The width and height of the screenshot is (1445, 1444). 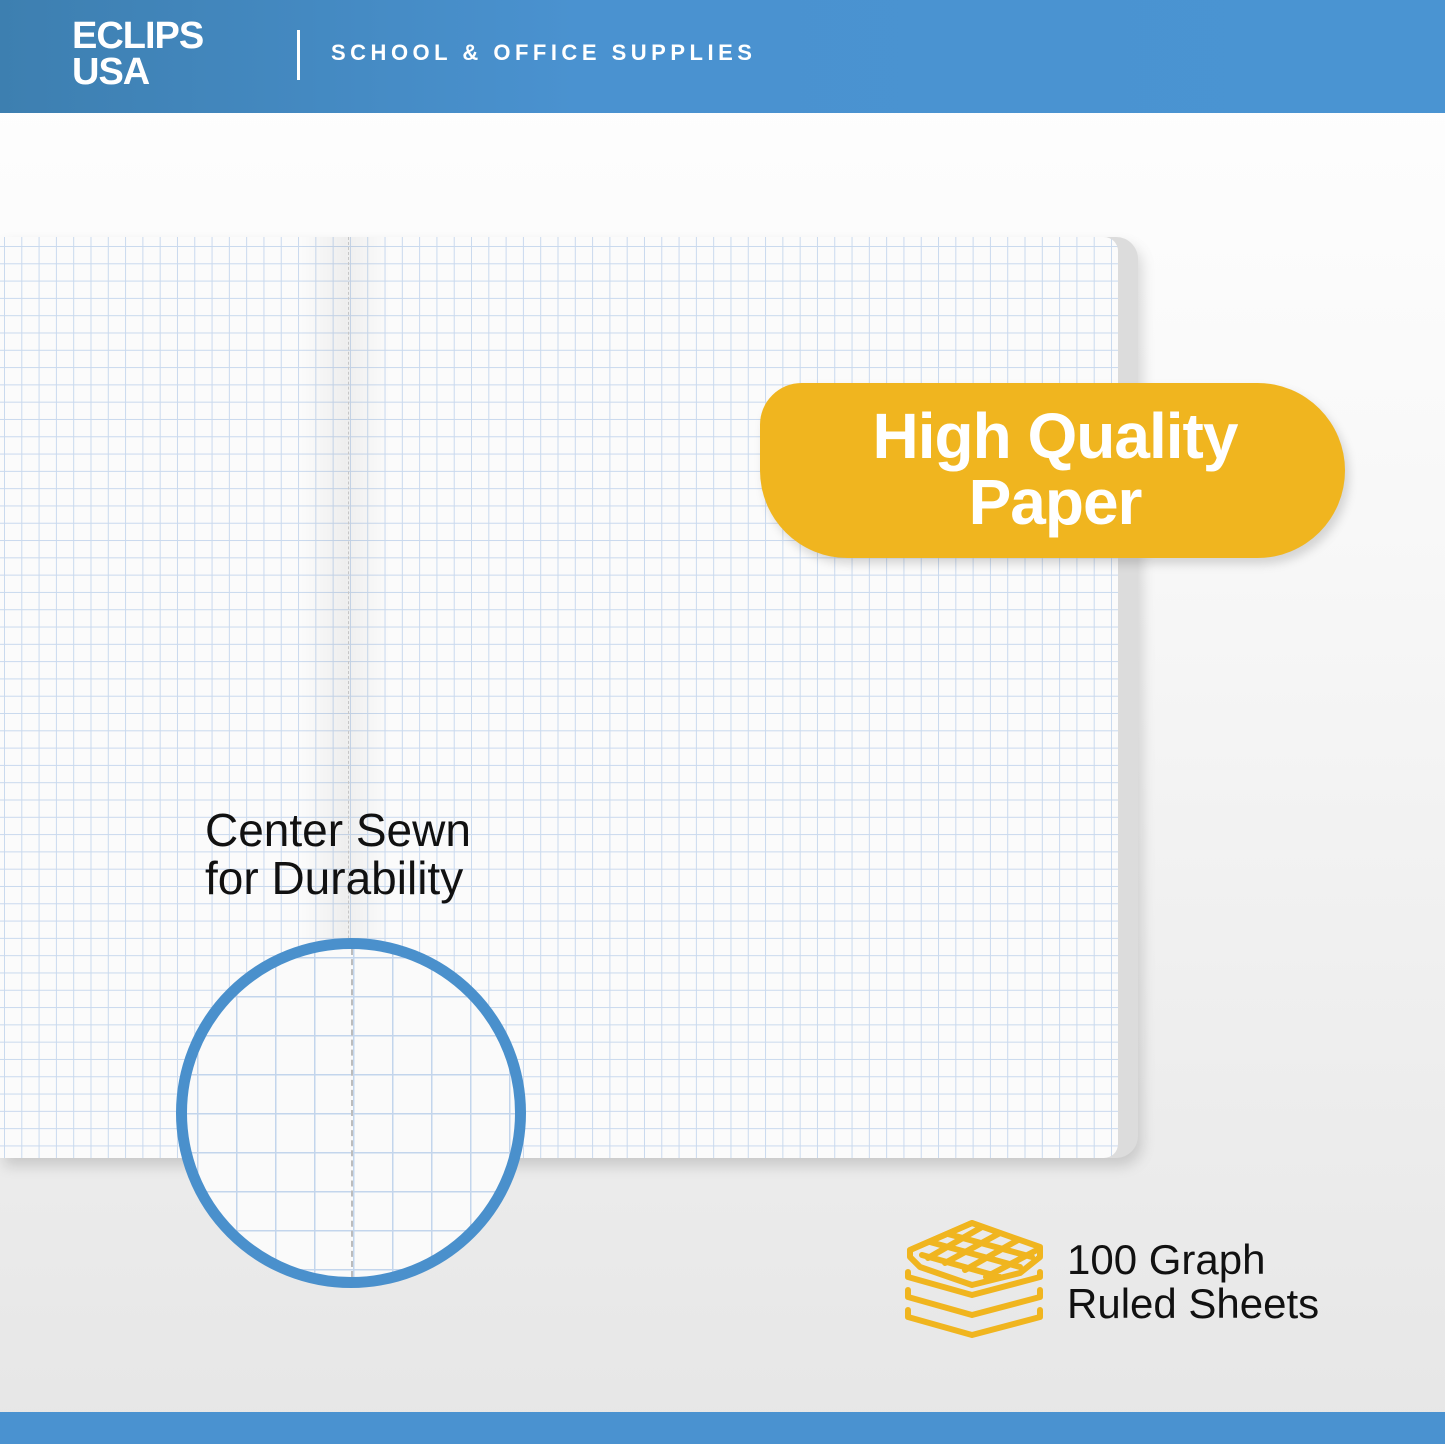 I want to click on quality-badge: High Quality Paper, so click(x=1052, y=470).